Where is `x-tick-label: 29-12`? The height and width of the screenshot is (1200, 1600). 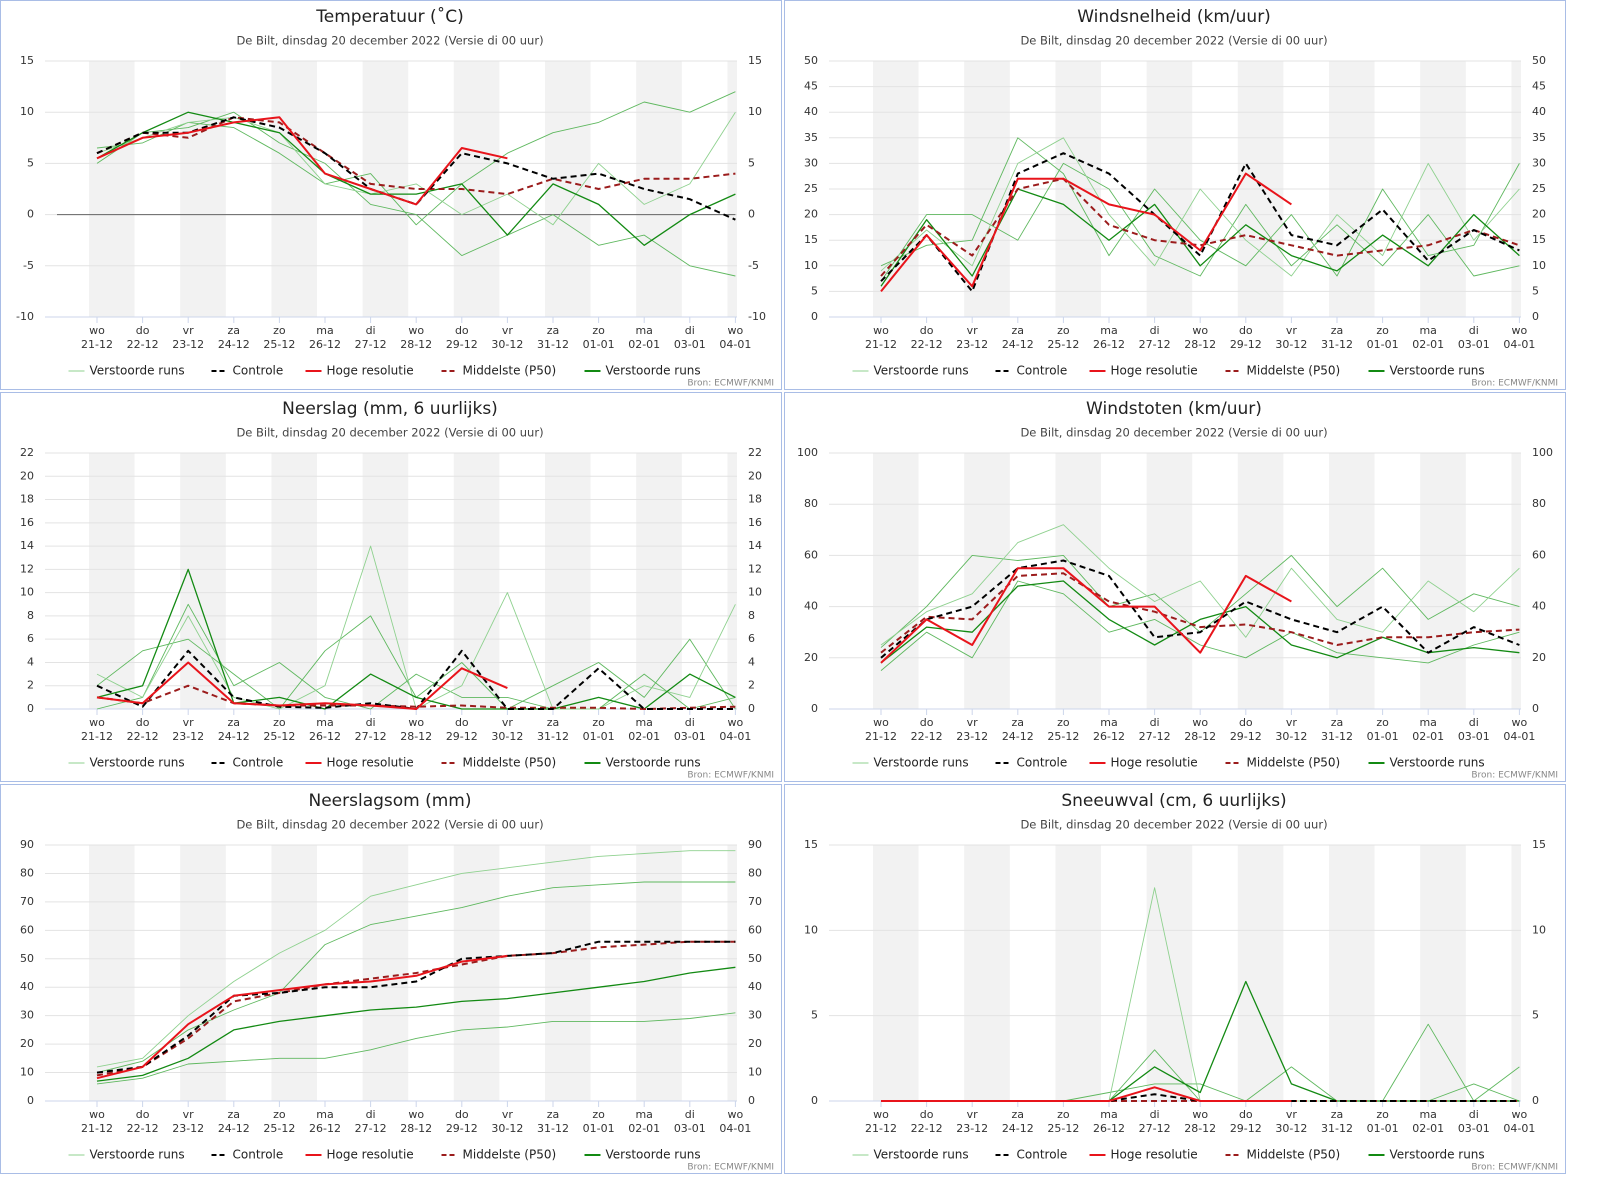 x-tick-label: 29-12 is located at coordinates (1246, 1128).